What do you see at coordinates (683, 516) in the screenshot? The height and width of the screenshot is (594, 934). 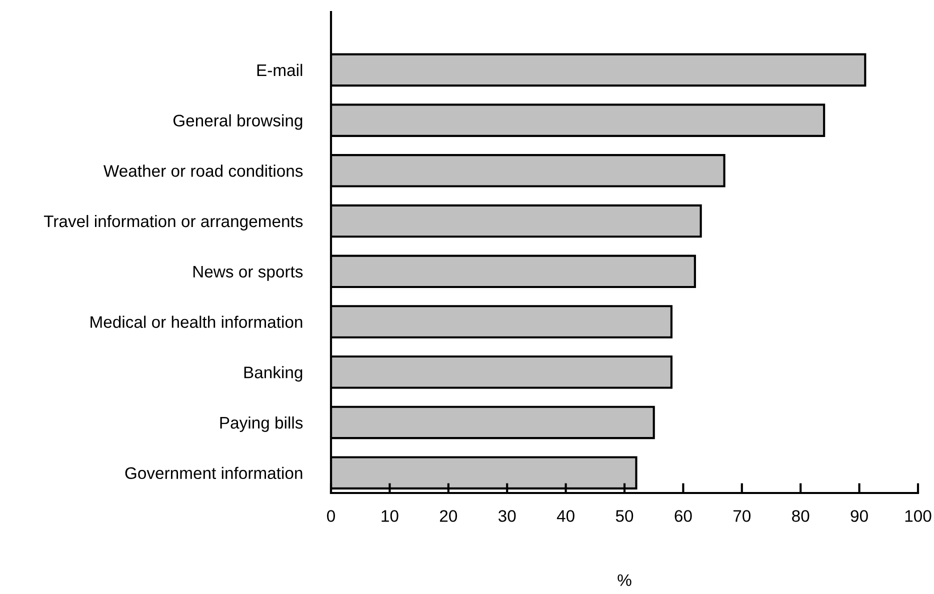 I see `x-tick-label: 60` at bounding box center [683, 516].